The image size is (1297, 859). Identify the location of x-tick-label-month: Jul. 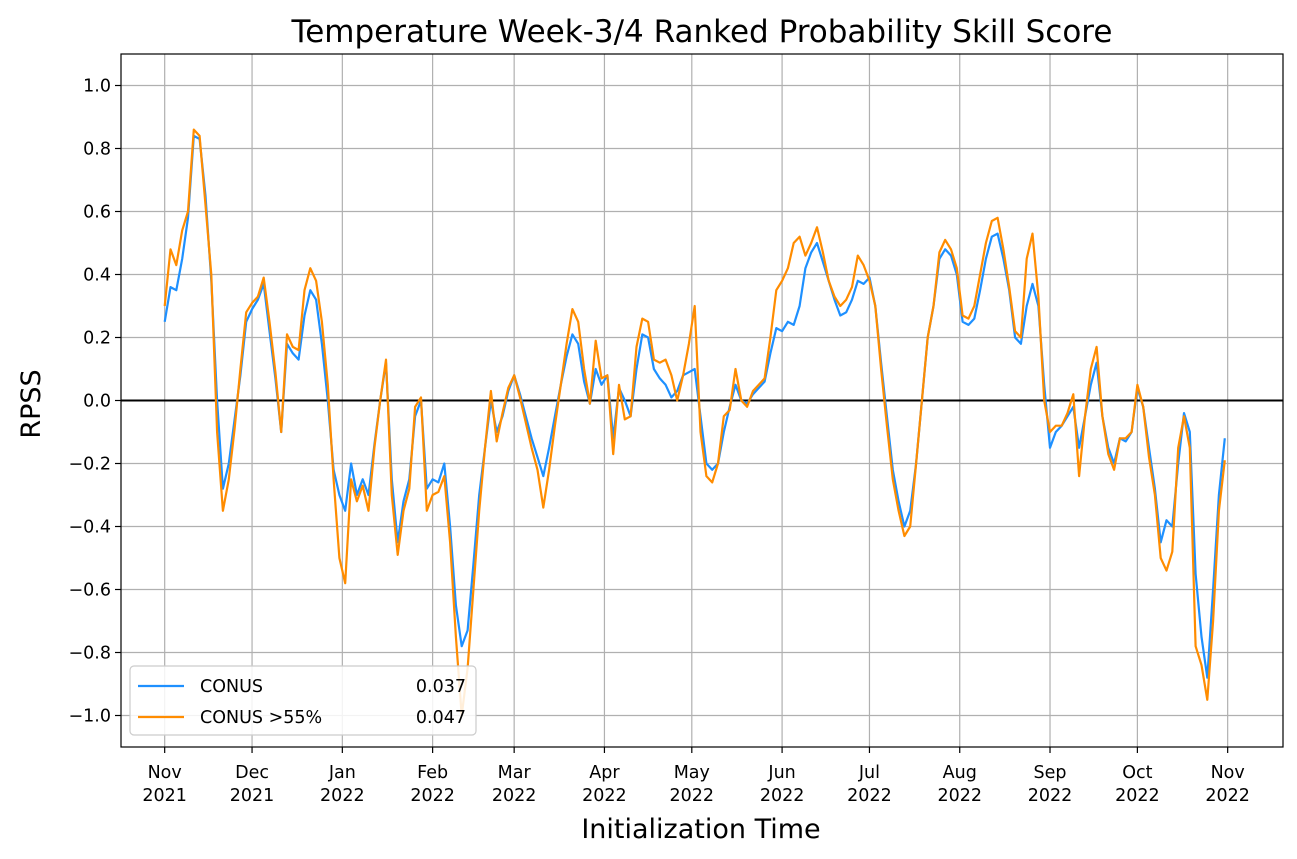
(869, 773).